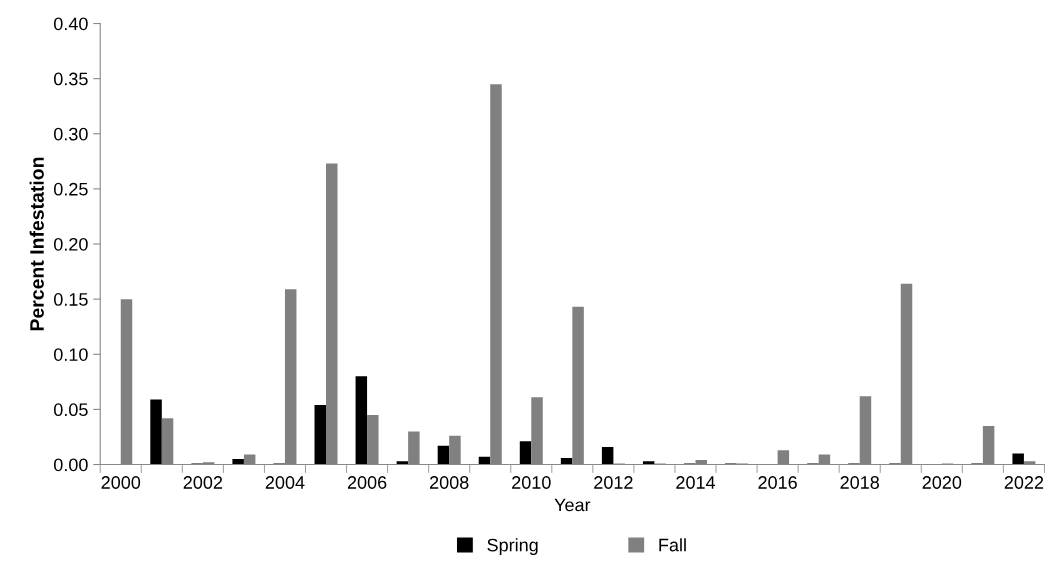  Describe the element at coordinates (942, 482) in the screenshot. I see `x-tick-label: 2020` at that location.